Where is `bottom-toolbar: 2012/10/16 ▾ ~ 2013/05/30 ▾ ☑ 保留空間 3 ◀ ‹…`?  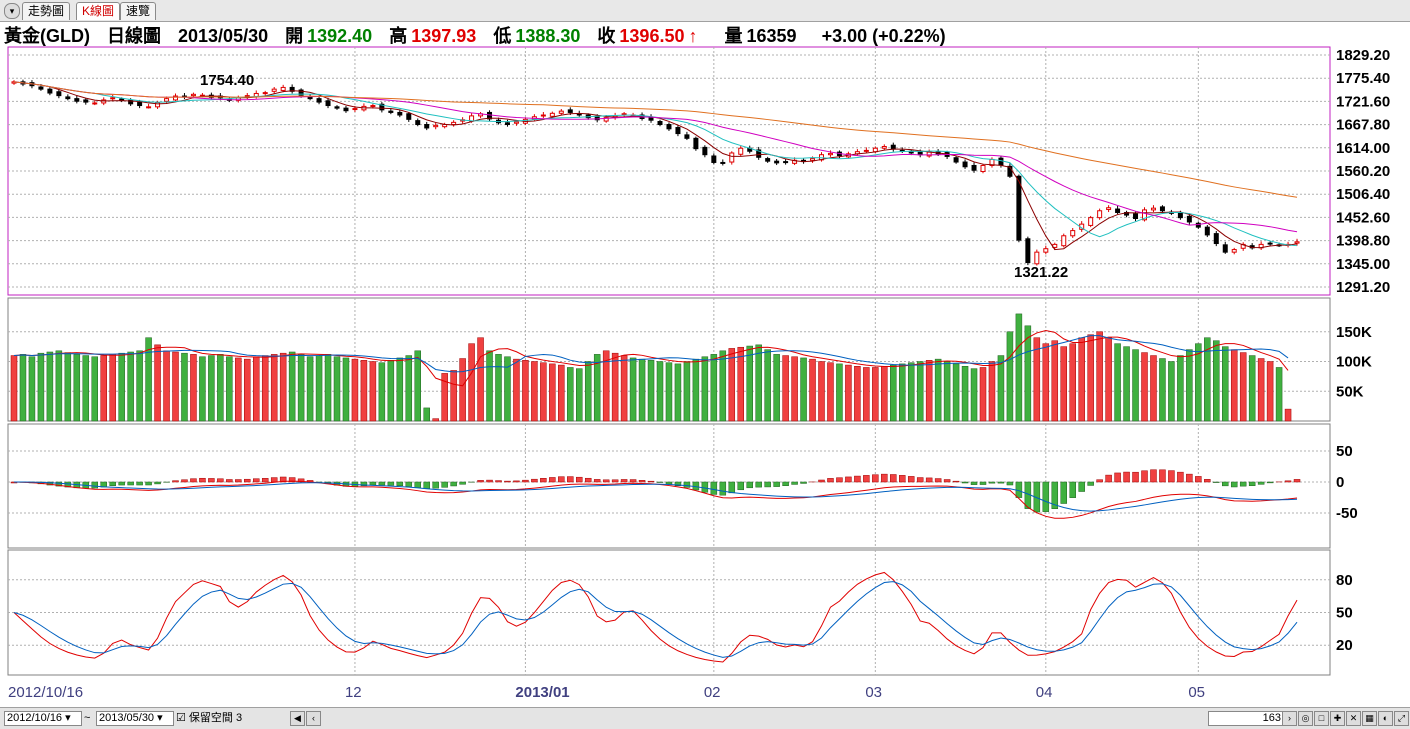 bottom-toolbar: 2012/10/16 ▾ ~ 2013/05/30 ▾ ☑ 保留空間 3 ◀ ‹… is located at coordinates (705, 718).